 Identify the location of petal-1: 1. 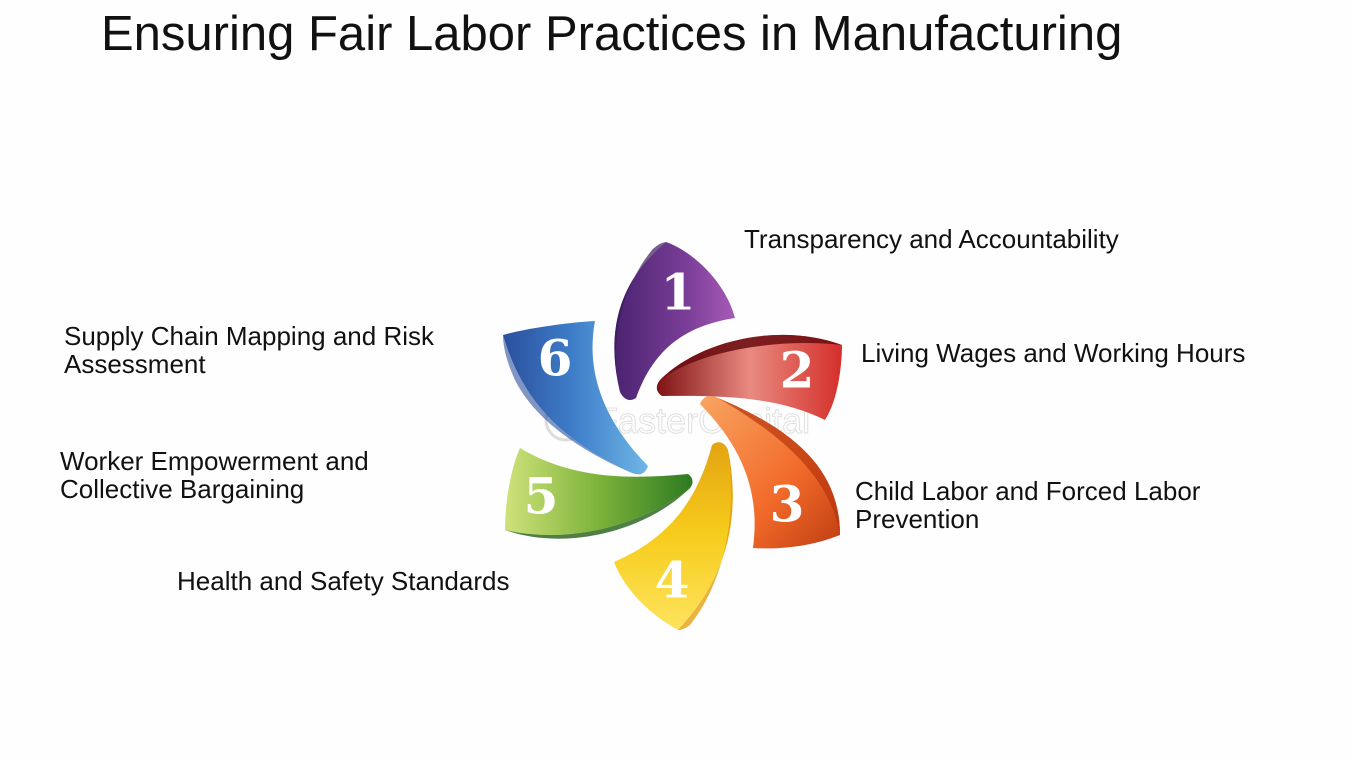
(674, 321).